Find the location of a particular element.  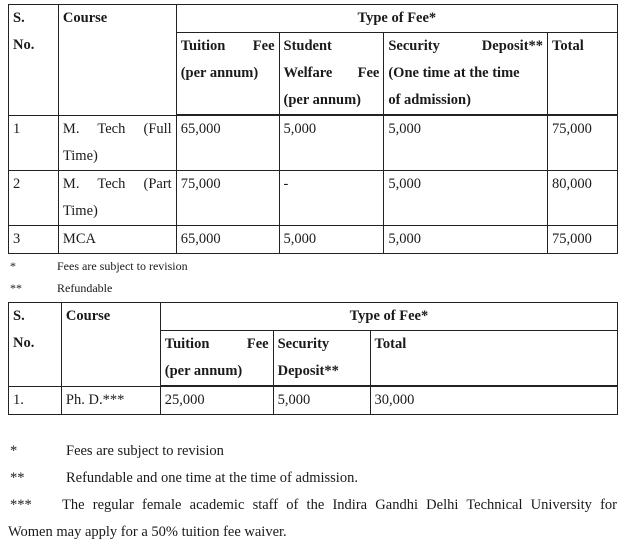

cell-course: Ph. D.*** is located at coordinates (110, 400).